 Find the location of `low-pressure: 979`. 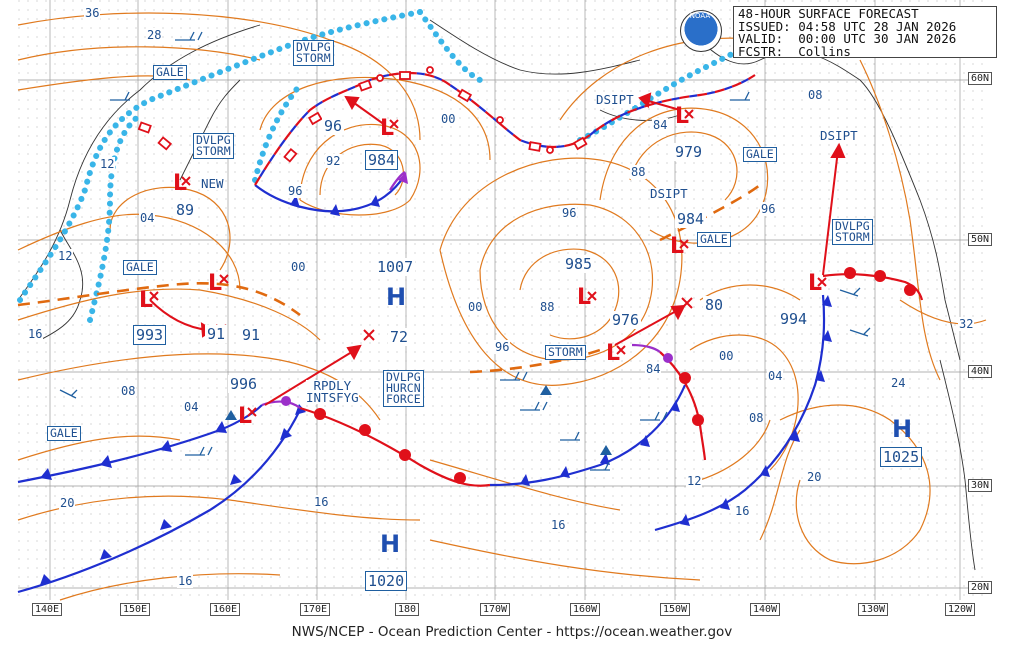

low-pressure: 979 is located at coordinates (689, 152).